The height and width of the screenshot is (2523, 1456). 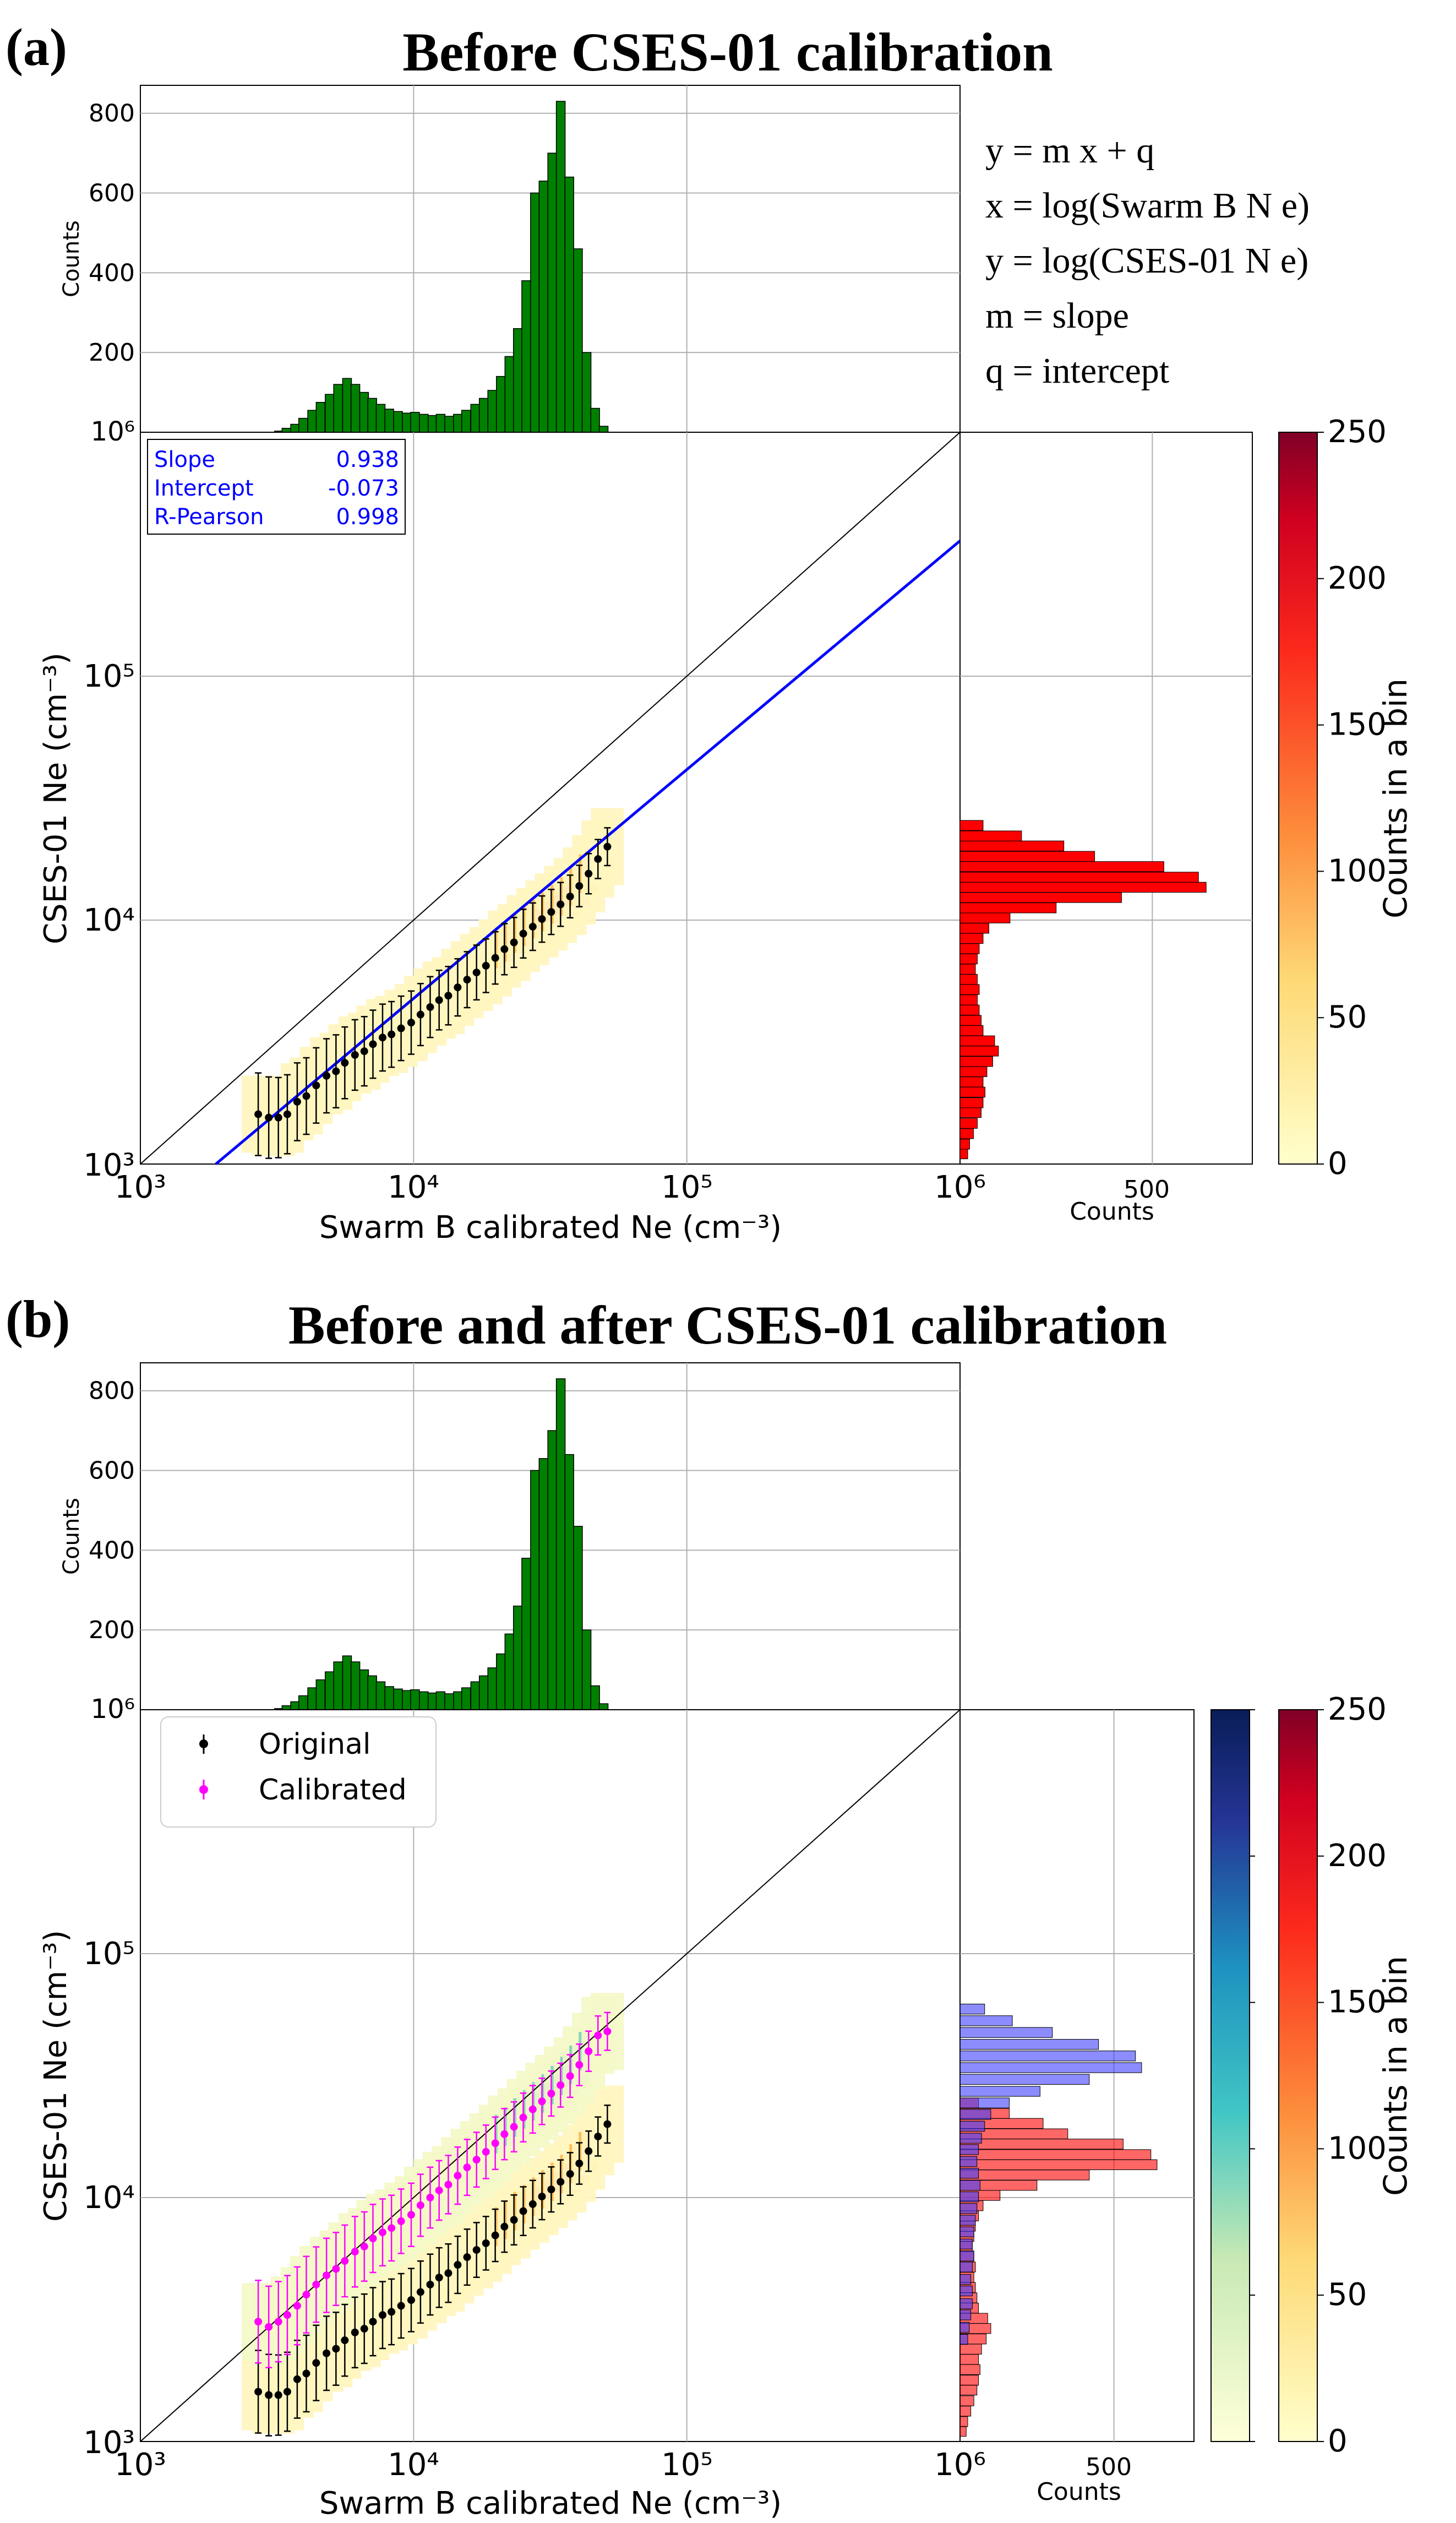 I want to click on ytick-1e3: 10³, so click(x=109, y=2443).